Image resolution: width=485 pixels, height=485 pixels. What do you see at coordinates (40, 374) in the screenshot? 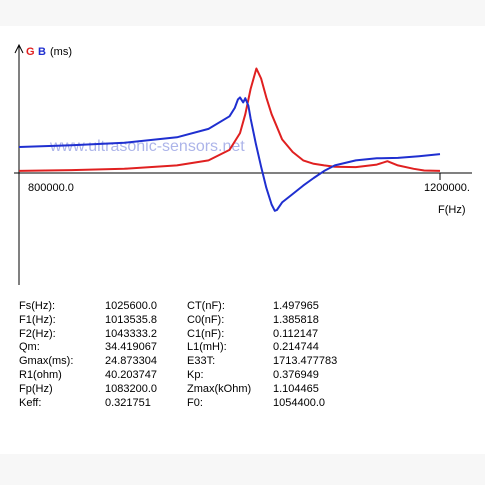
I see `param-label: R1(ohm)` at bounding box center [40, 374].